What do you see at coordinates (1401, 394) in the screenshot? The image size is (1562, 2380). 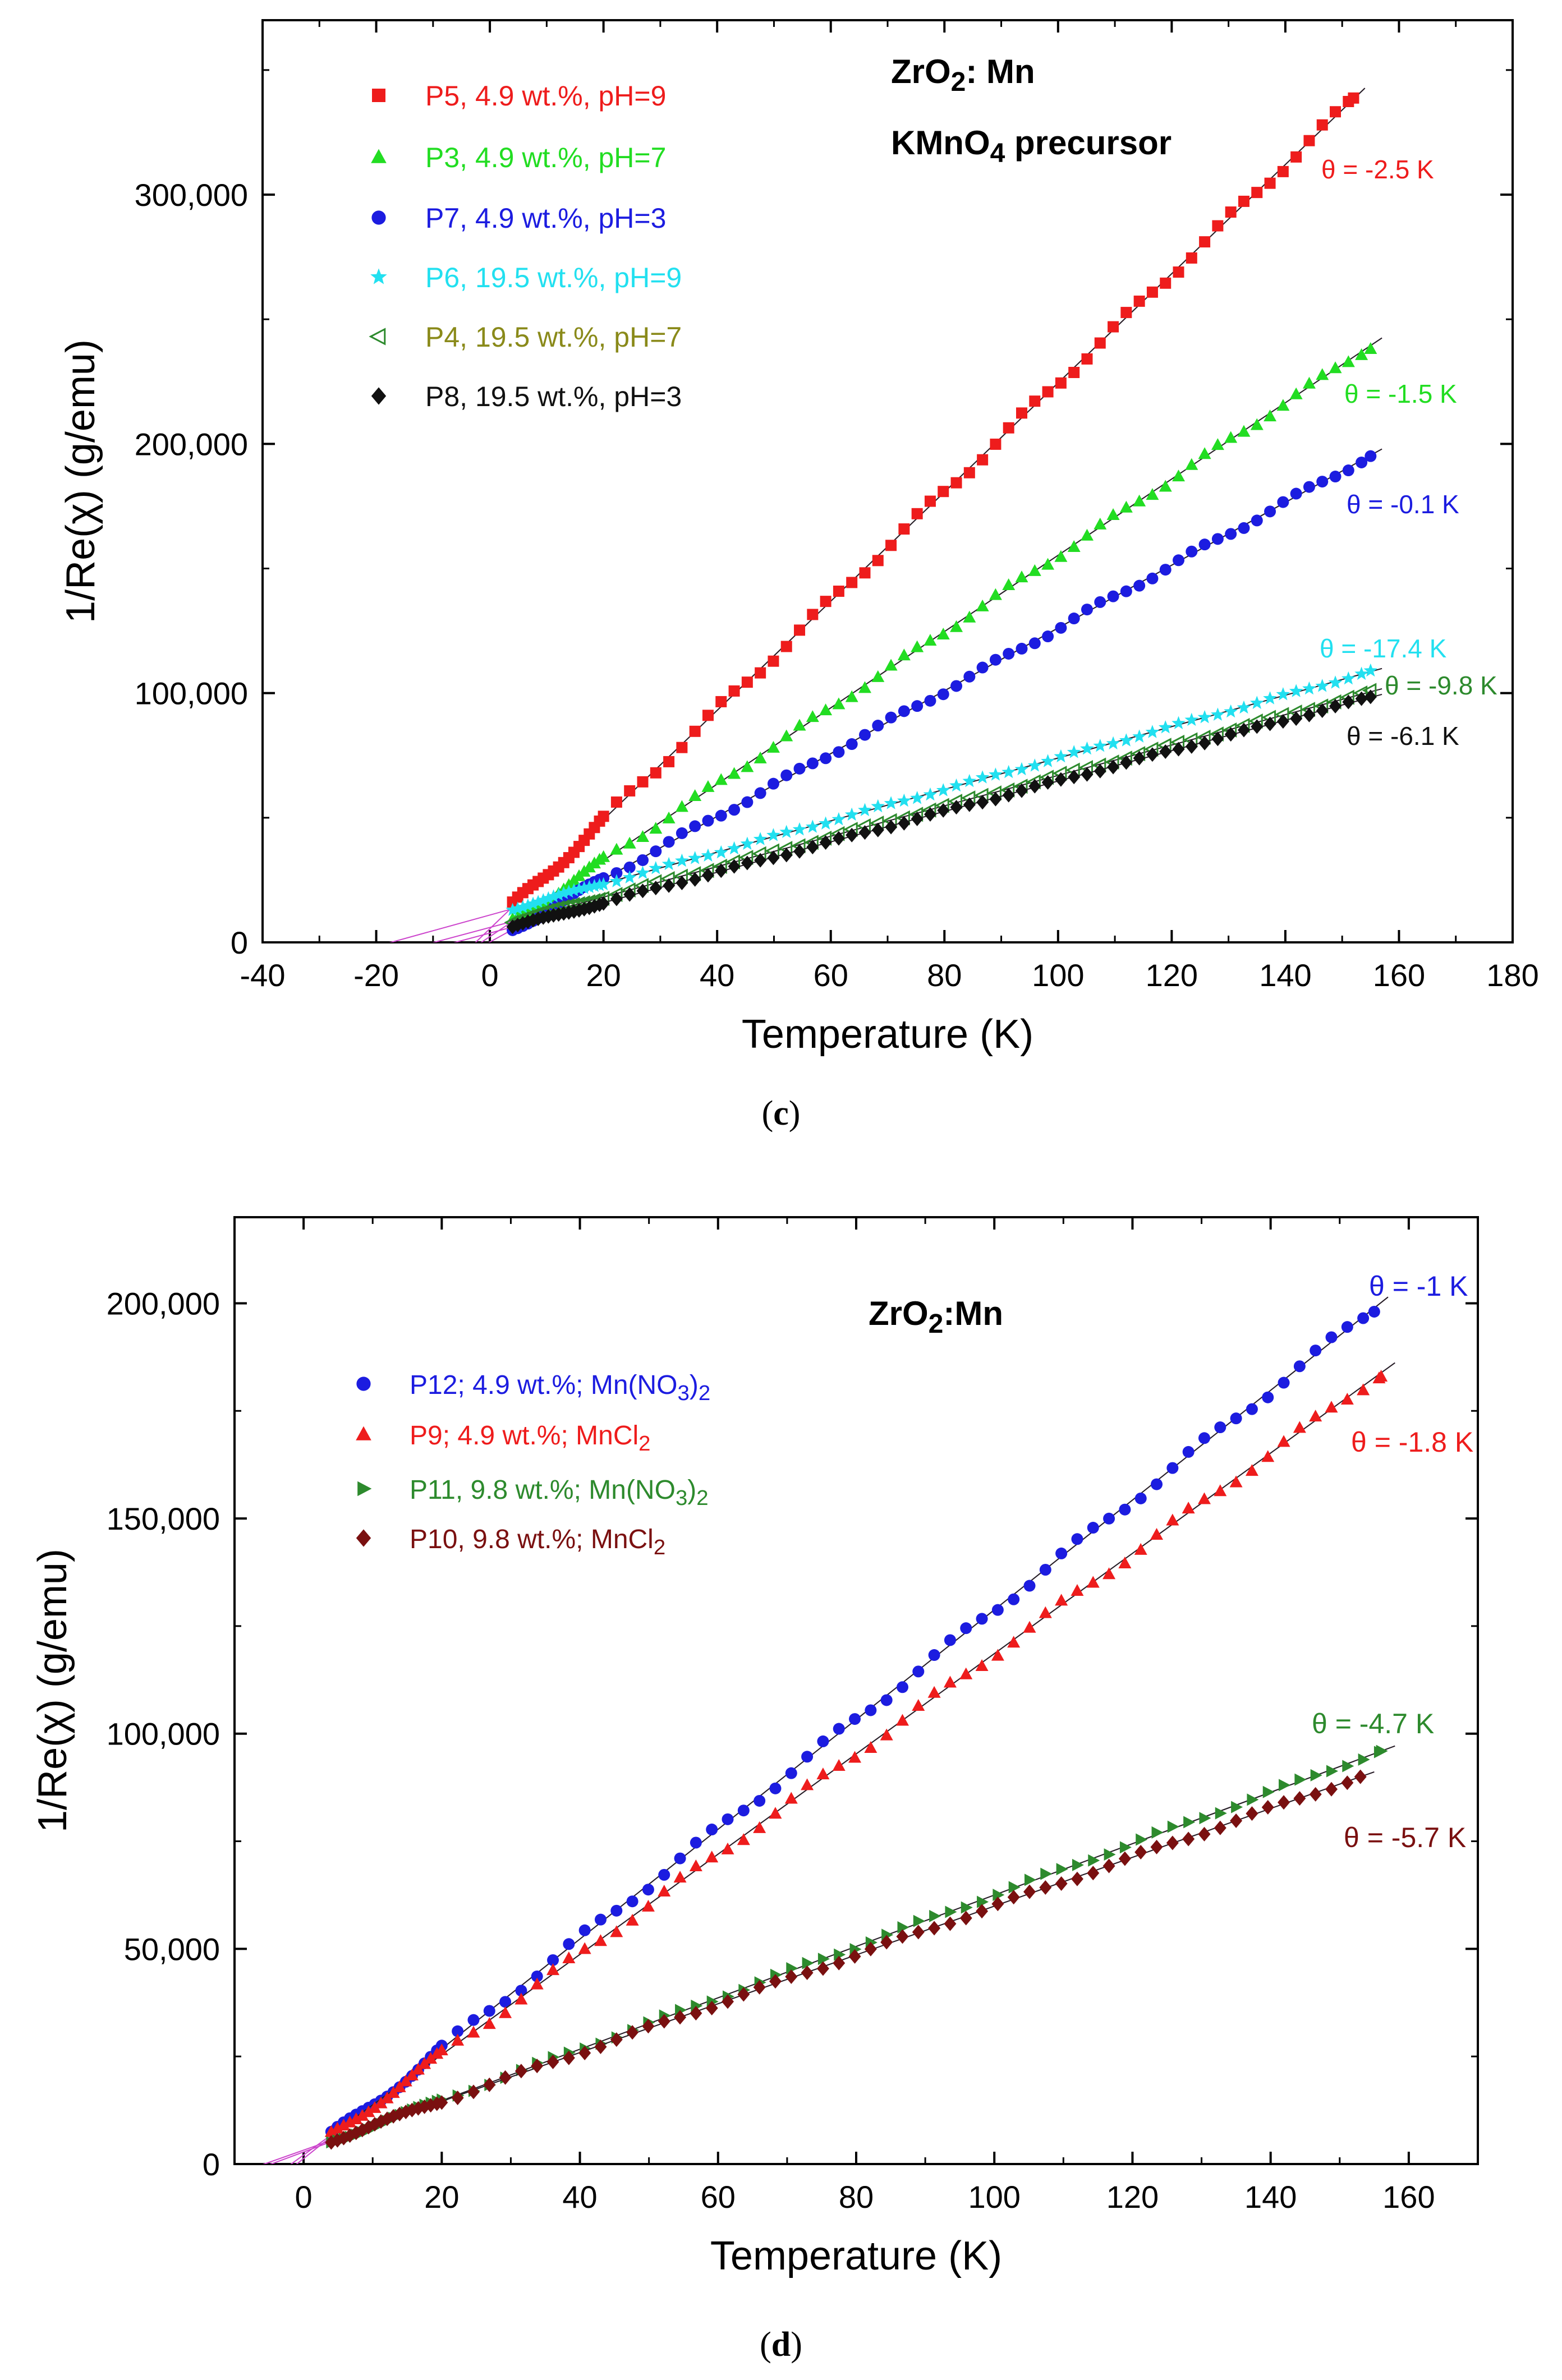 I see `theta-label: θ = -1.5 K` at bounding box center [1401, 394].